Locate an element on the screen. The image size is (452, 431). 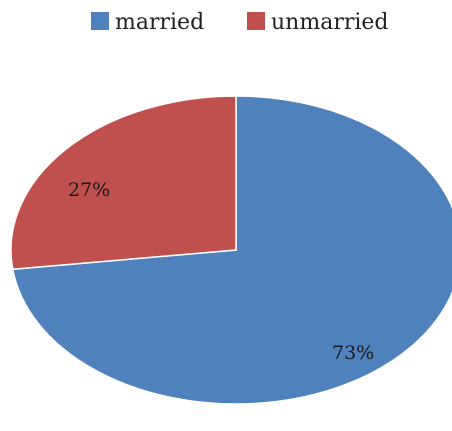
legend-swatch-married is located at coordinates (100, 21).